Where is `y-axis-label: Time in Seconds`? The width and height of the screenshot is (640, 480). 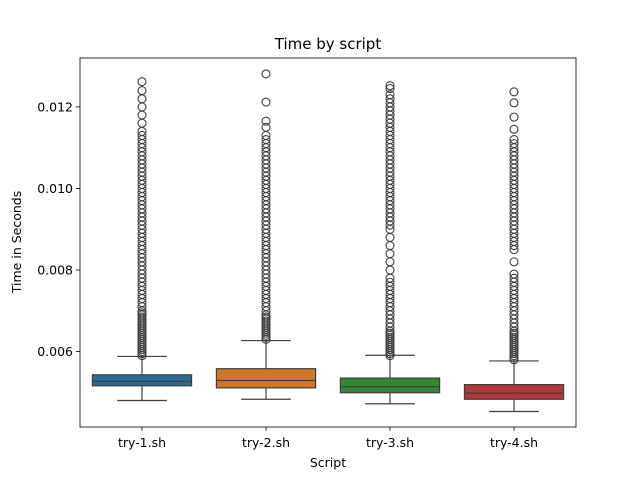
y-axis-label: Time in Seconds is located at coordinates (16, 242).